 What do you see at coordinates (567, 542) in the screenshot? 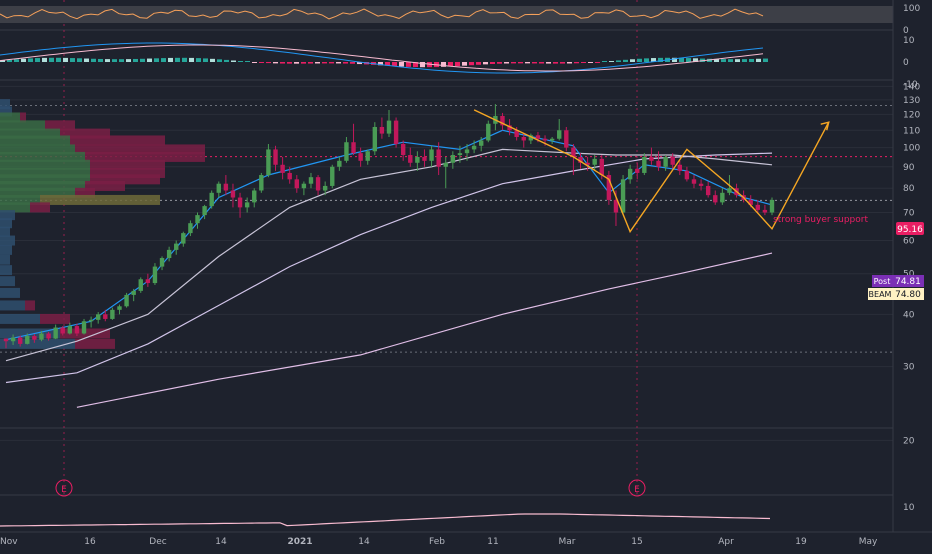
I see `x-tick-label: Mar` at bounding box center [567, 542].